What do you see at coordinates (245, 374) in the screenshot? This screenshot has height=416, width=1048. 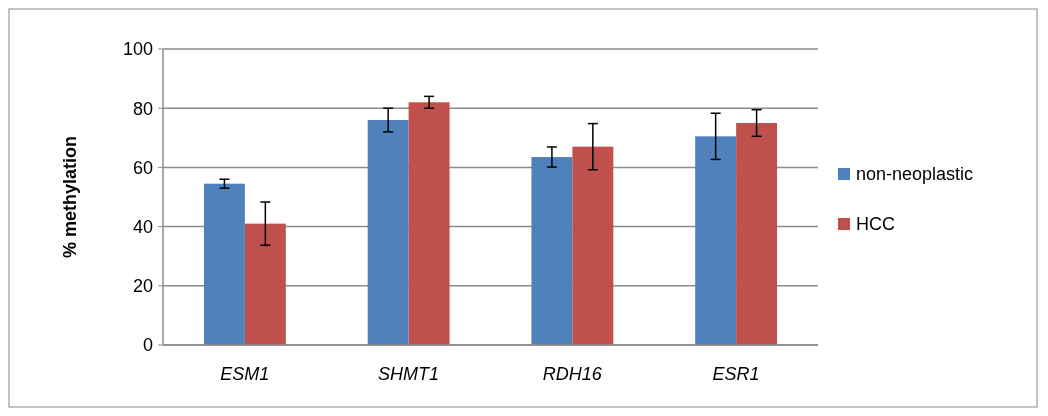 I see `x-tick-label: ESM1` at bounding box center [245, 374].